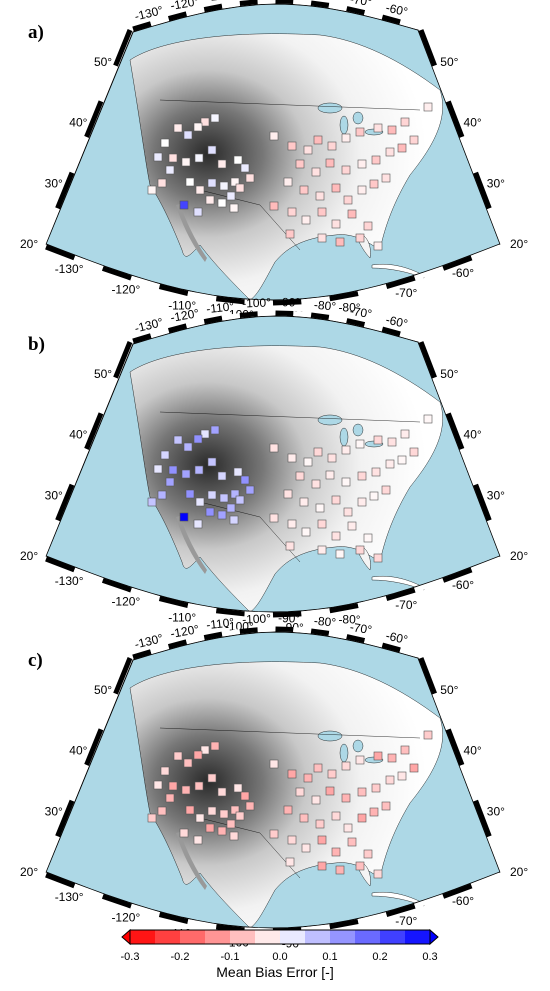  I want to click on colorbar-tick-label: 0.1, so click(330, 957).